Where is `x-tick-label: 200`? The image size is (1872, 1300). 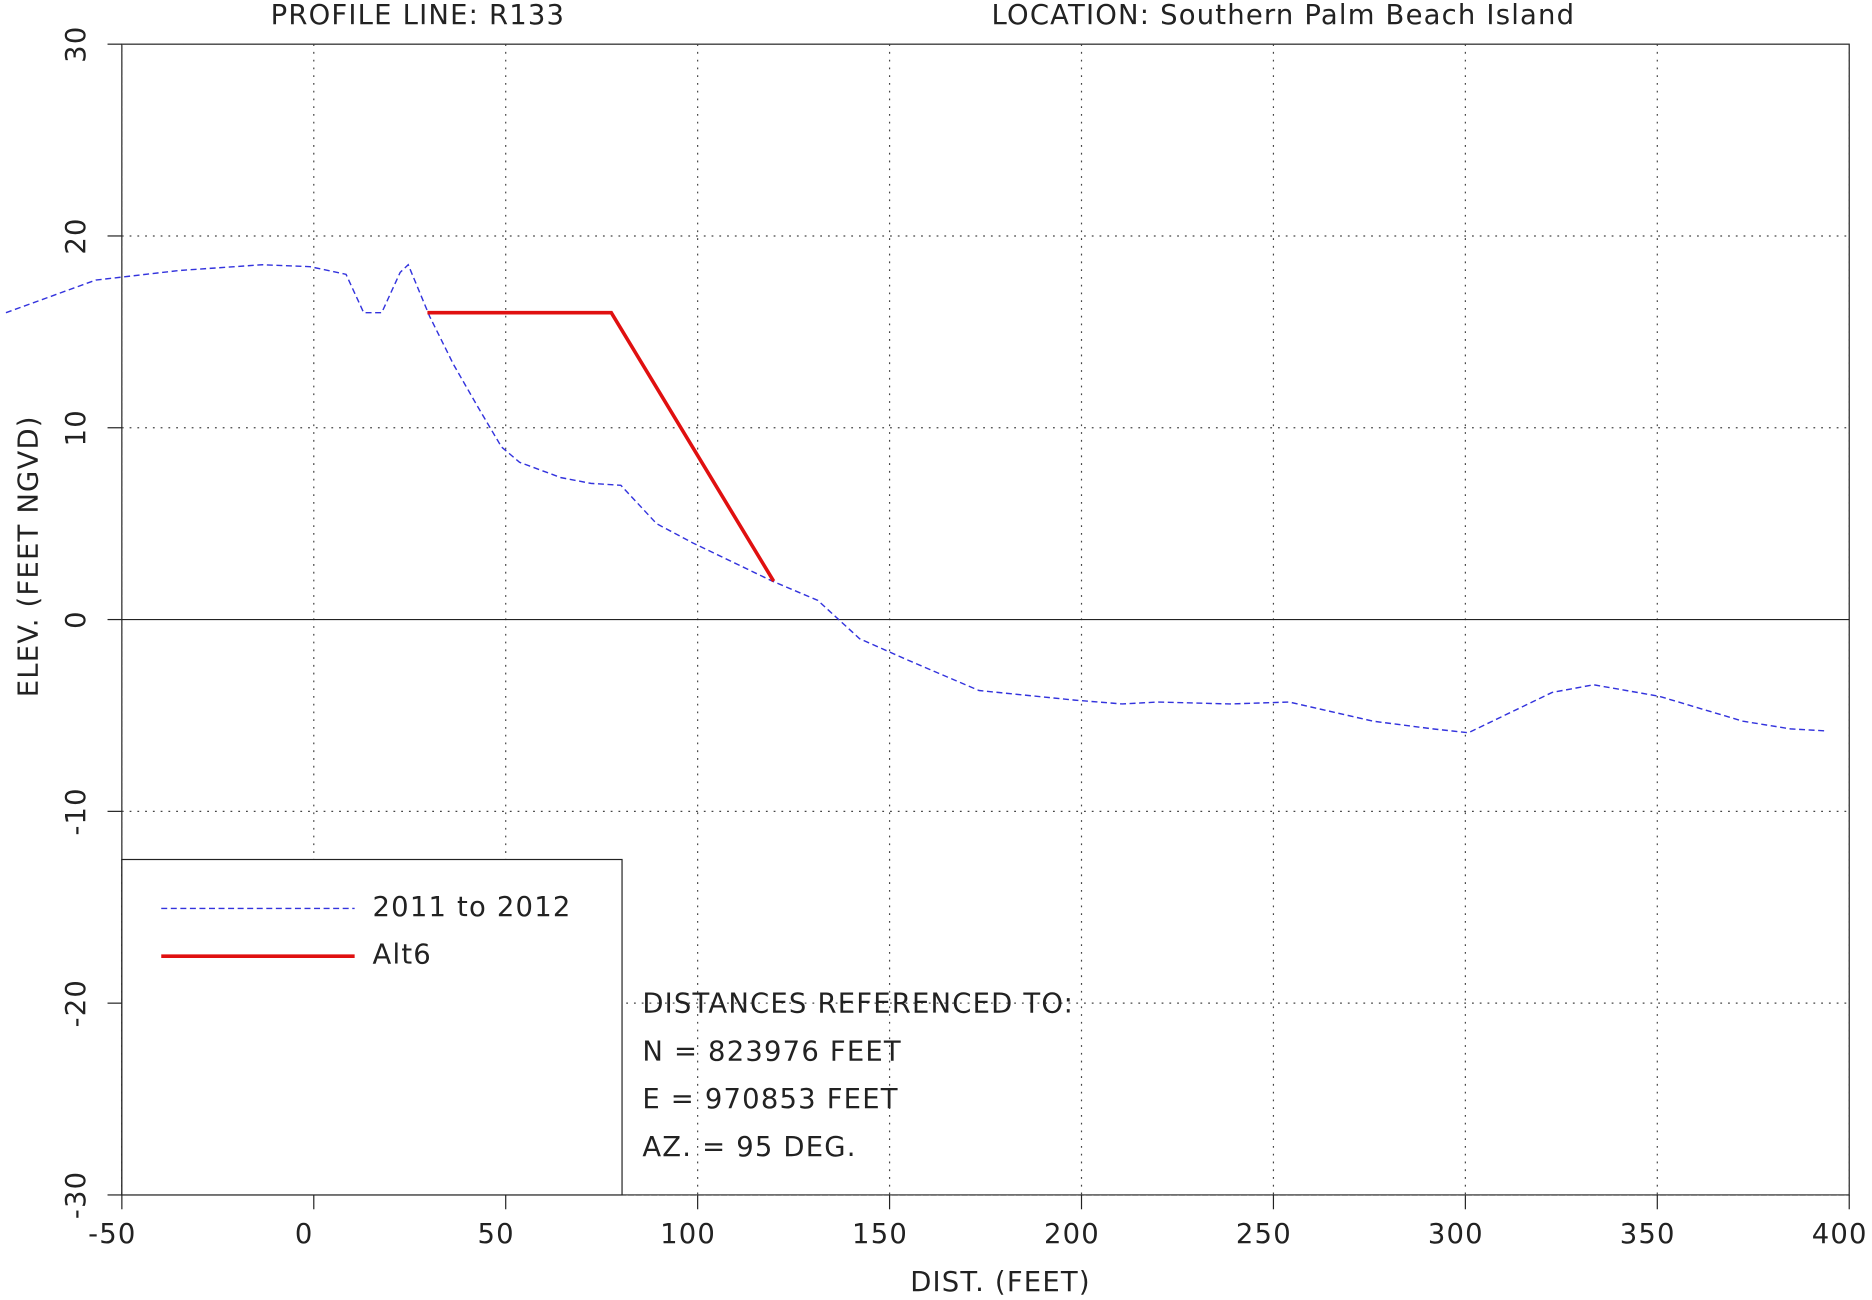
x-tick-label: 200 is located at coordinates (1072, 1234).